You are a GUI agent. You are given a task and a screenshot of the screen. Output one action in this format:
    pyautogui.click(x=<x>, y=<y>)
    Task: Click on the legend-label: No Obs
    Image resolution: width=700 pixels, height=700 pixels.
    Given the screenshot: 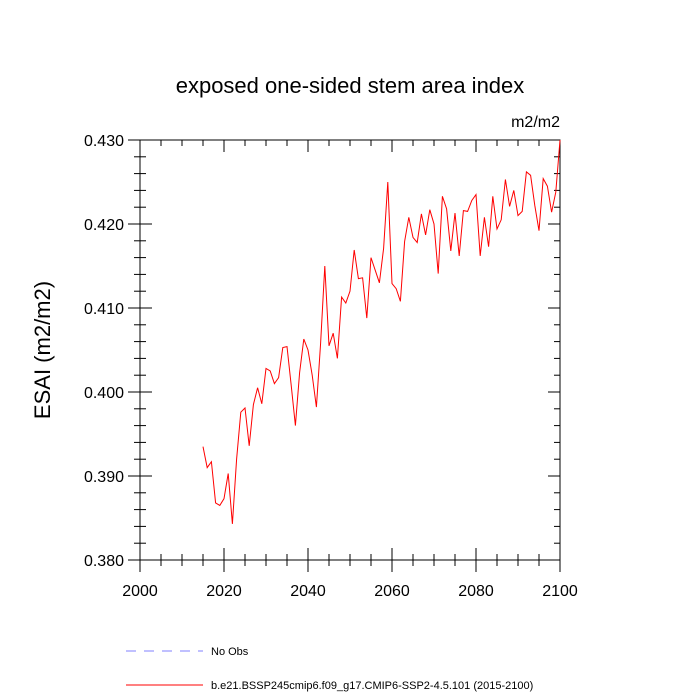 What is the action you would take?
    pyautogui.click(x=230, y=652)
    